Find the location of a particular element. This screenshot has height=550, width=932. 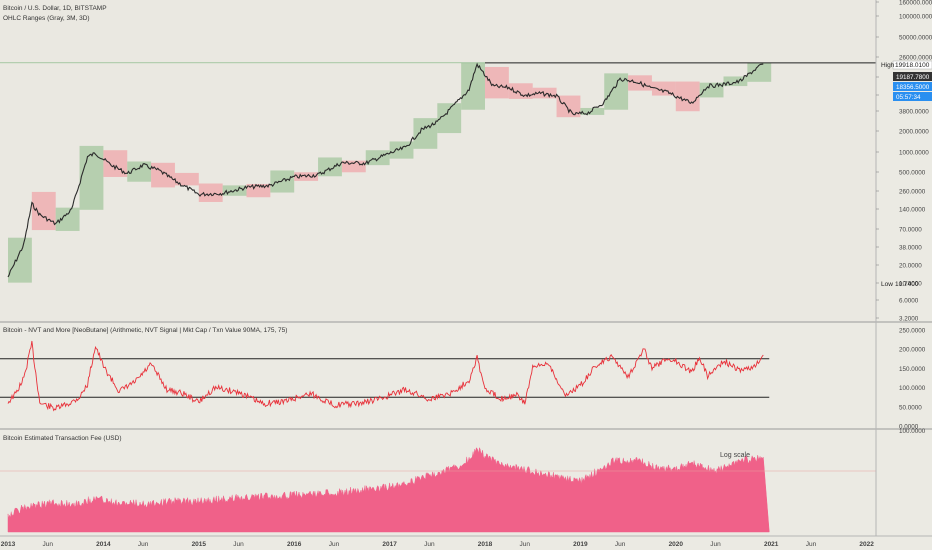

low-value: 10.7400 is located at coordinates (907, 284).